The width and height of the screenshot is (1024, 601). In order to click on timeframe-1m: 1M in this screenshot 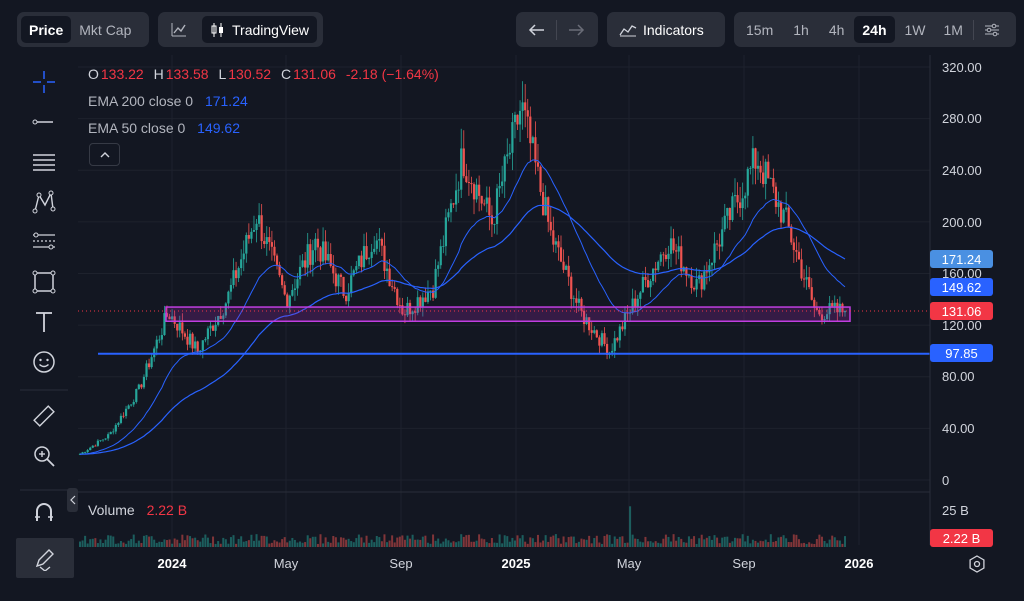, I will do `click(953, 29)`.